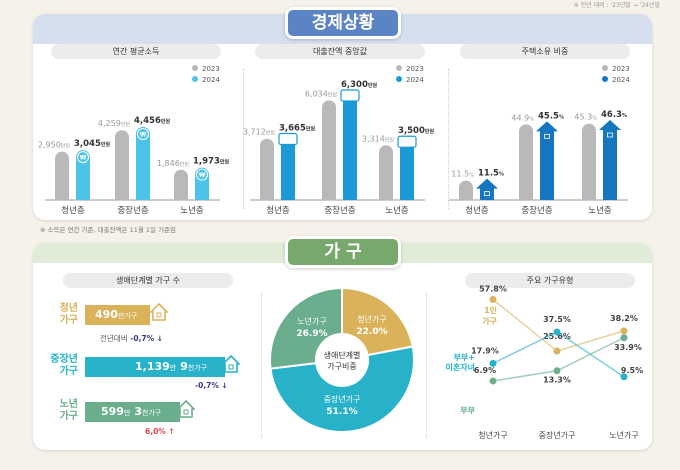 This screenshot has width=680, height=470. Describe the element at coordinates (490, 310) in the screenshot. I see `series-label: 1인` at that location.